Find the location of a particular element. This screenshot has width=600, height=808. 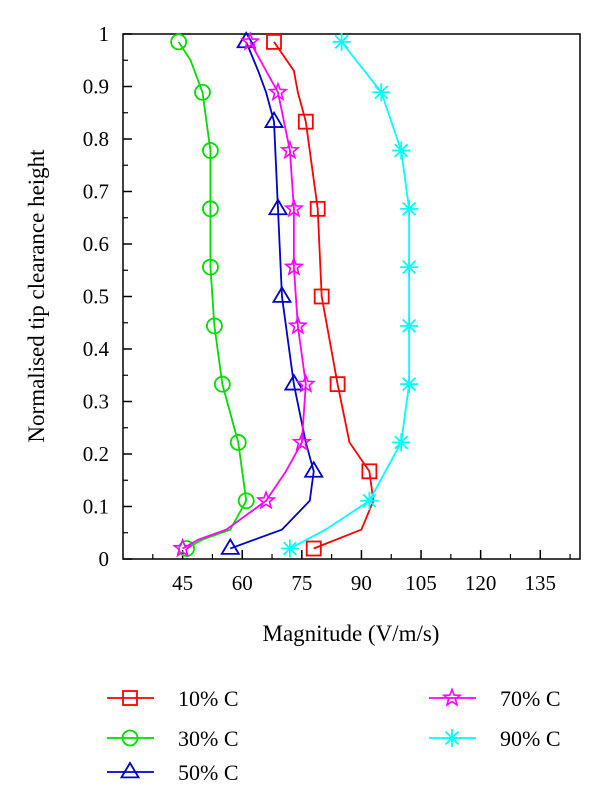

legend-item: 50% C is located at coordinates (173, 772).